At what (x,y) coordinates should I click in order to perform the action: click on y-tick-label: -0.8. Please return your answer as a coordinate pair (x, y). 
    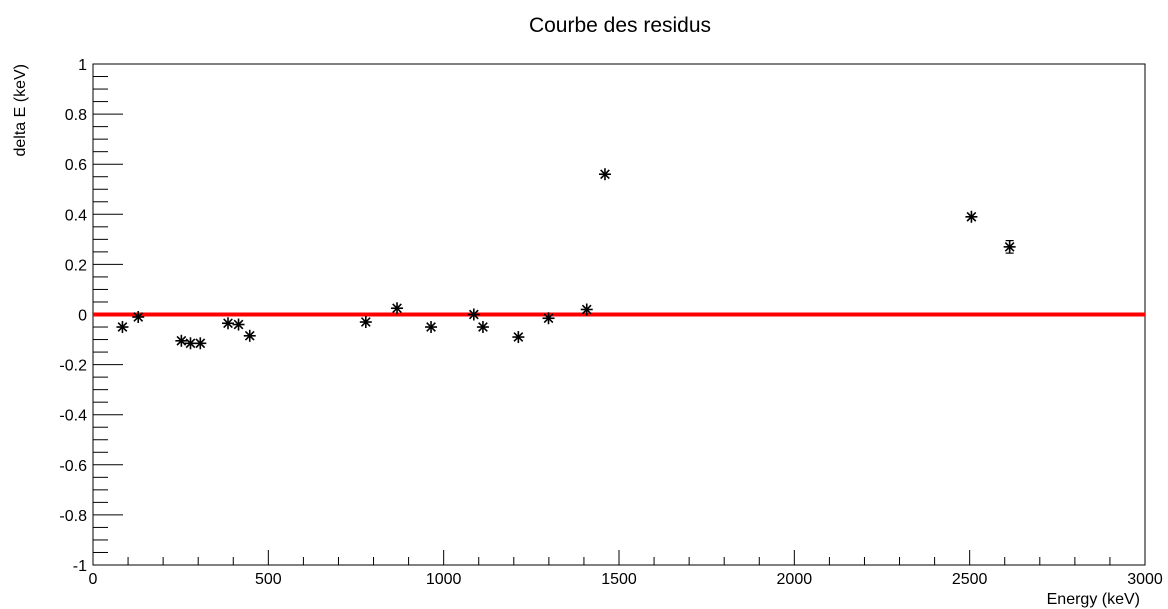
    Looking at the image, I should click on (73, 516).